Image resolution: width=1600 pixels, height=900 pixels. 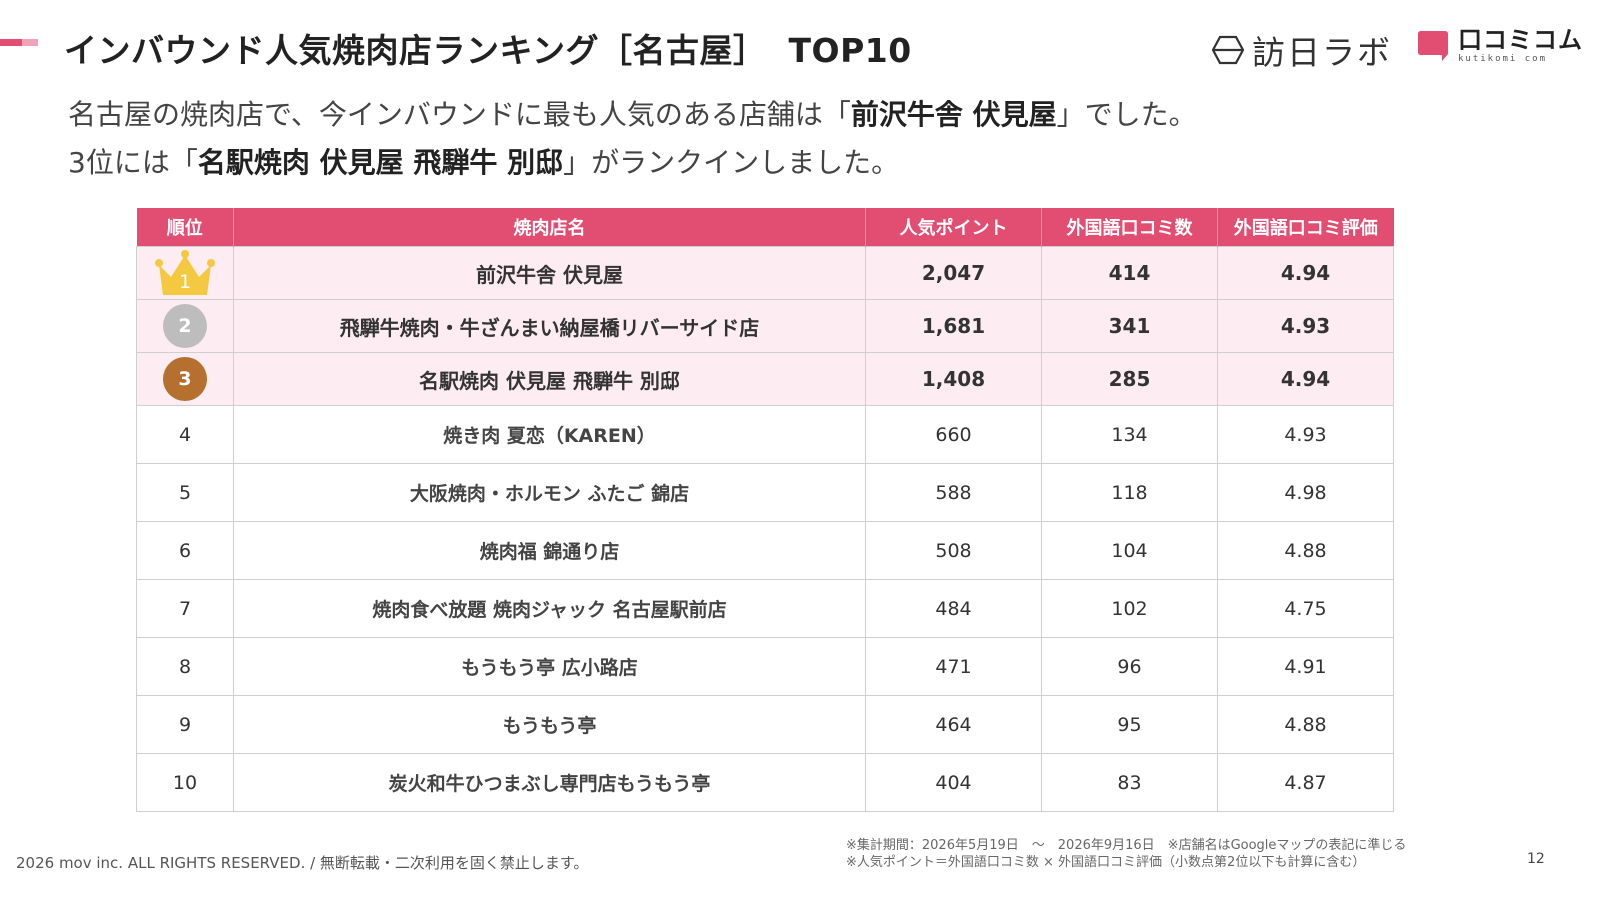 I want to click on rank-number: 7, so click(x=185, y=608).